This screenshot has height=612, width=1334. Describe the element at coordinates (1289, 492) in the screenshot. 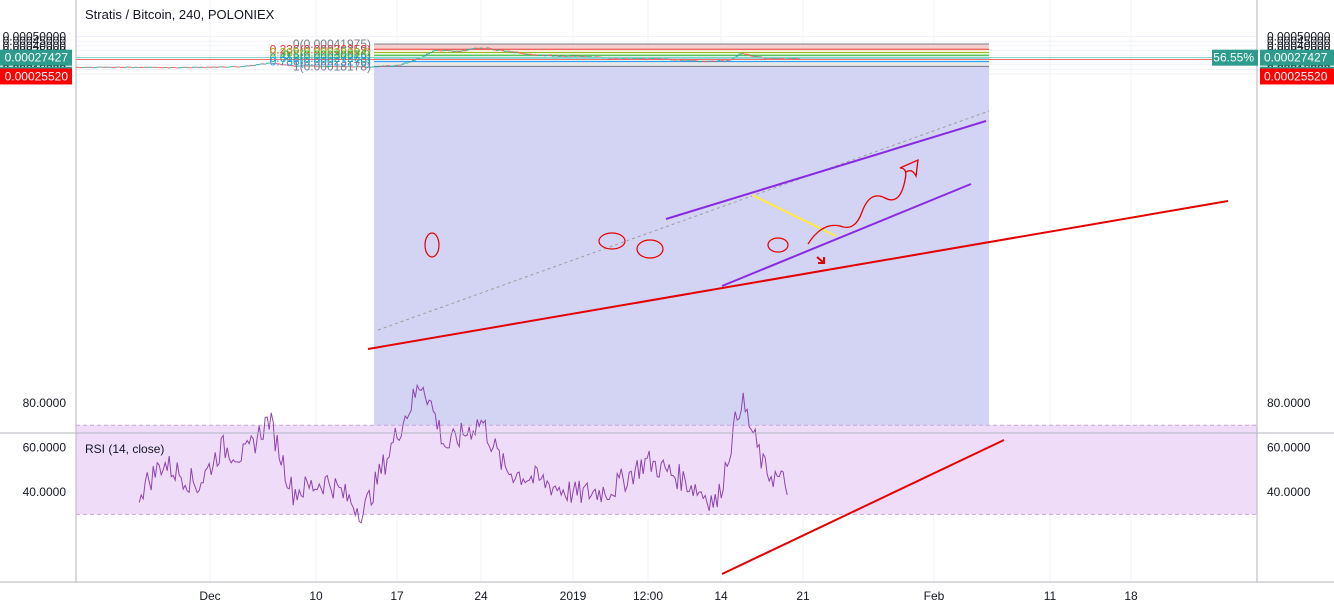

I see `rsi-tick-label-right: 40.0000` at that location.